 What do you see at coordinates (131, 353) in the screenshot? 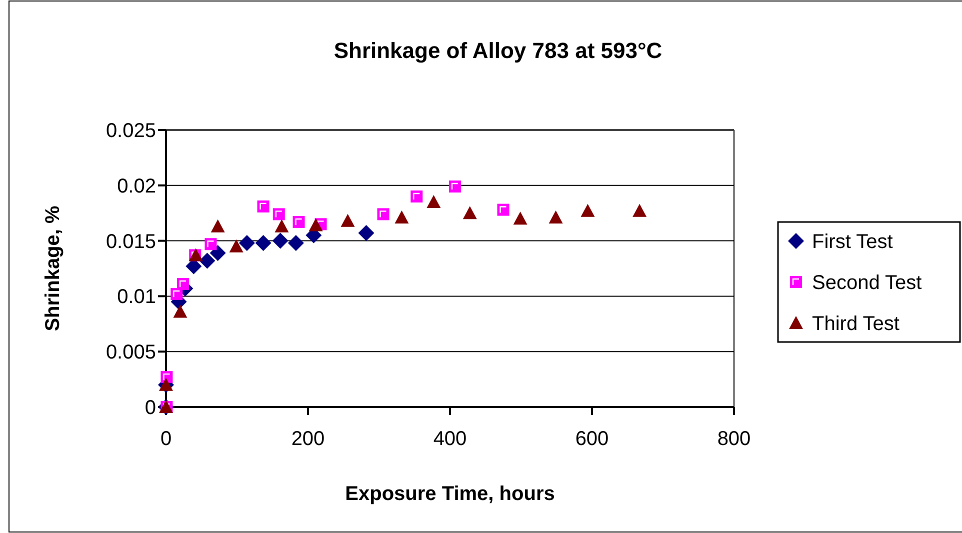
I see `y-tick-label: 0.005` at bounding box center [131, 353].